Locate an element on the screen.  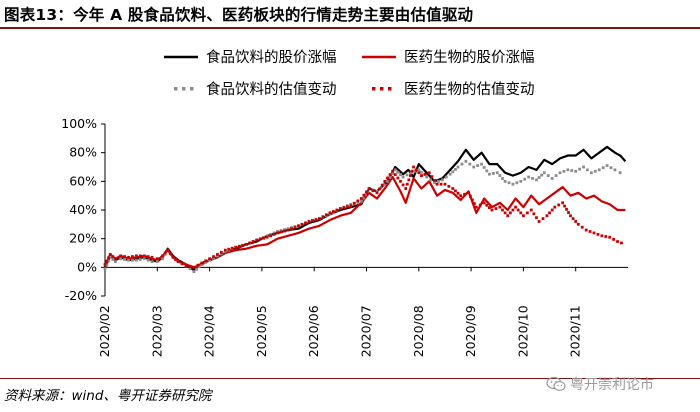
watermark: 粤开崇利论市 is located at coordinates (600, 384).